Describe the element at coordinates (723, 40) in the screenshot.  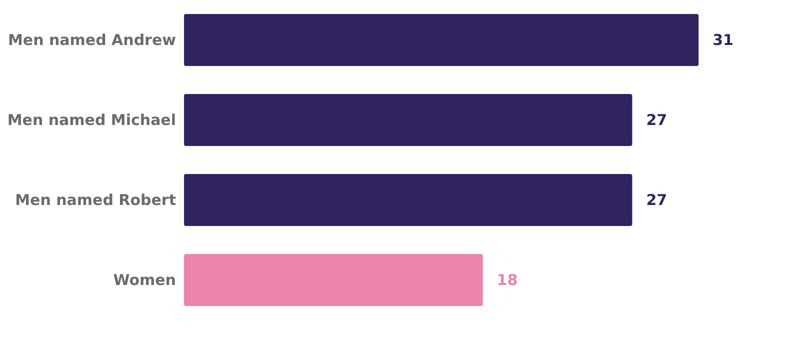
I see `data-label: 31` at that location.